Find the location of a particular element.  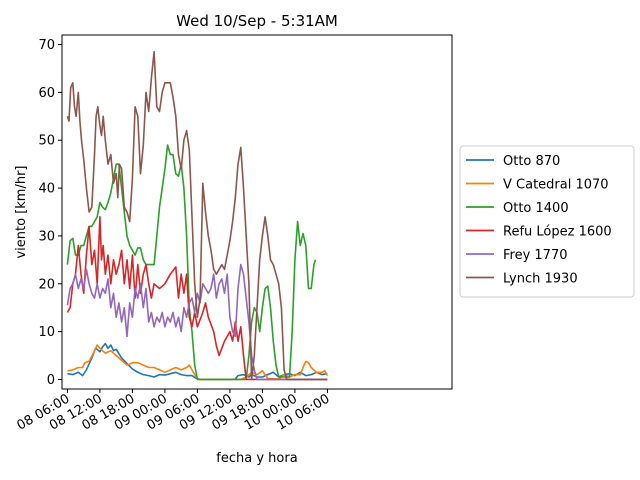

chart-title: Wed 10/Sep - 5:31AM is located at coordinates (257, 21).